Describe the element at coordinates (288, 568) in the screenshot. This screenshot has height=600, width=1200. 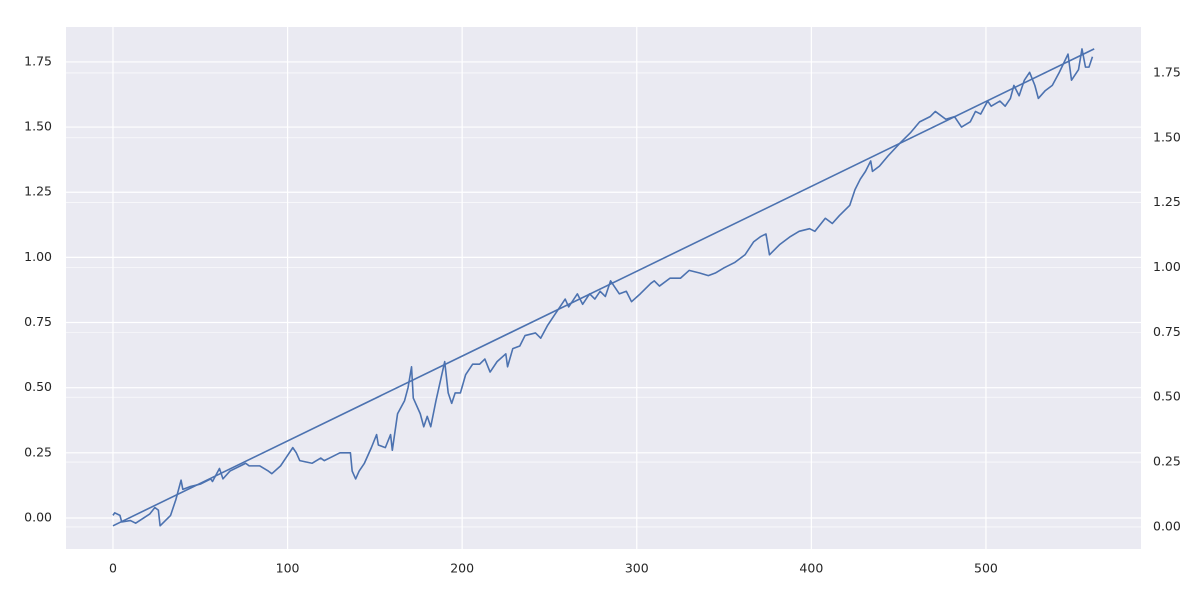
I see `x-tick-label: 100` at that location.